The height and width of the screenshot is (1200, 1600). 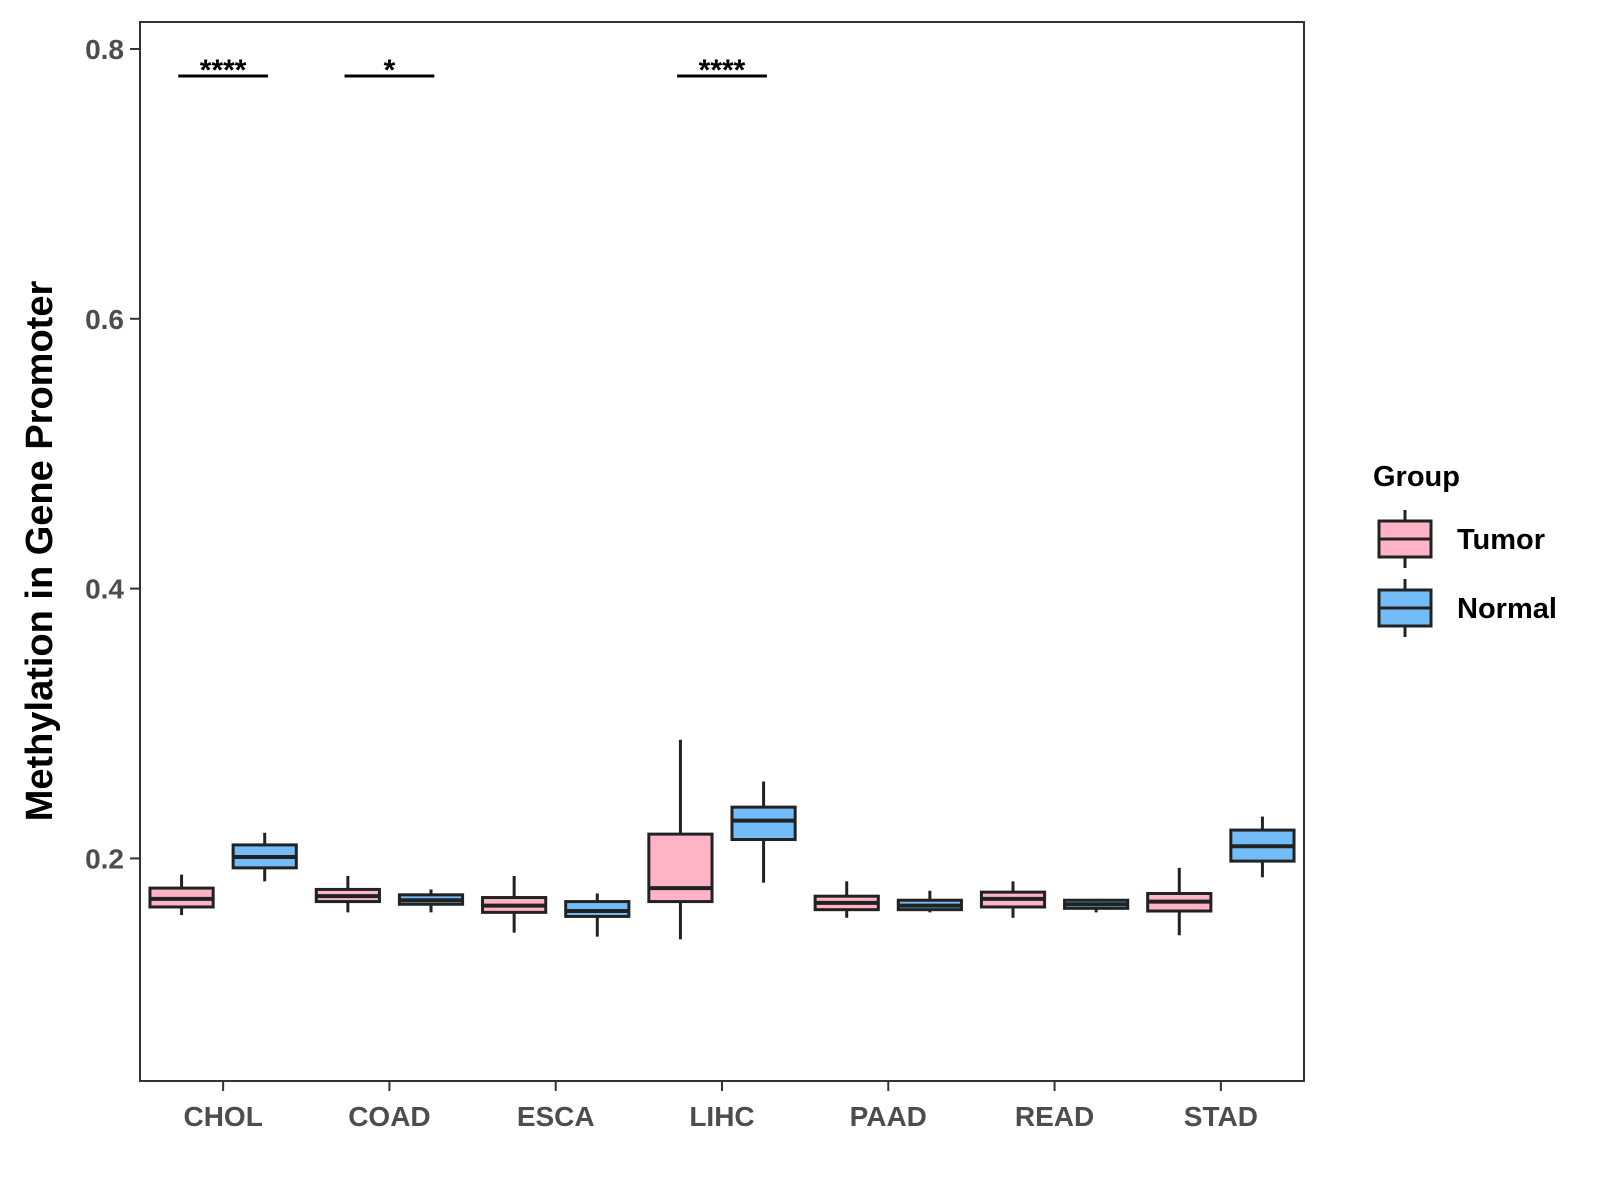 What do you see at coordinates (1262, 847) in the screenshot?
I see `box-normal-stad` at bounding box center [1262, 847].